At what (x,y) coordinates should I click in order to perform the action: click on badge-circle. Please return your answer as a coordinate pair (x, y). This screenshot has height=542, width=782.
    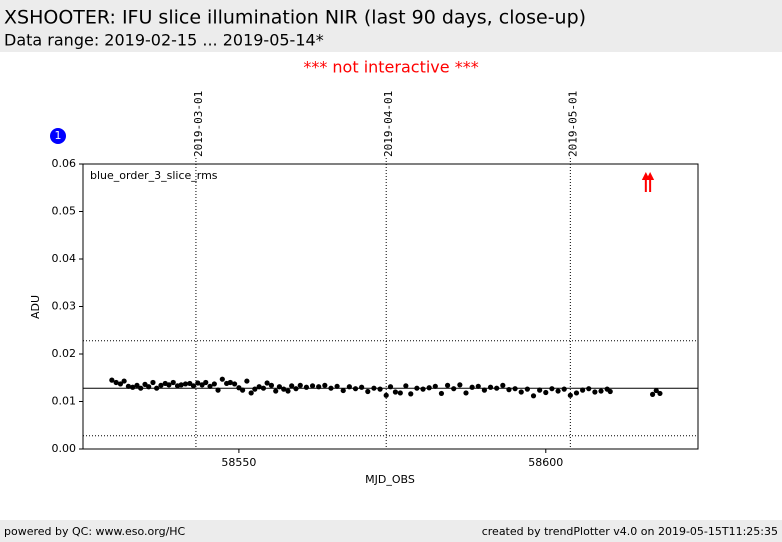
    Looking at the image, I should click on (58, 136).